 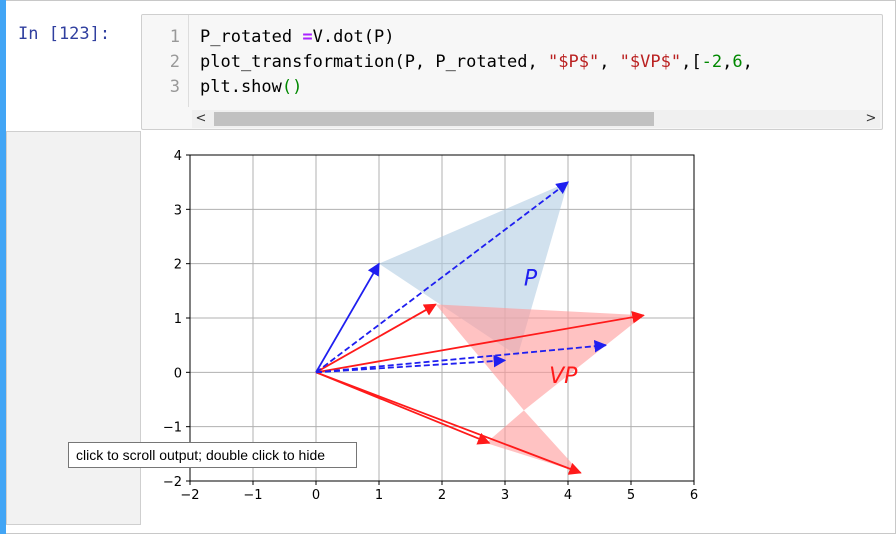 I want to click on code-line: P_rotated =V.dot(P), so click(x=297, y=37).